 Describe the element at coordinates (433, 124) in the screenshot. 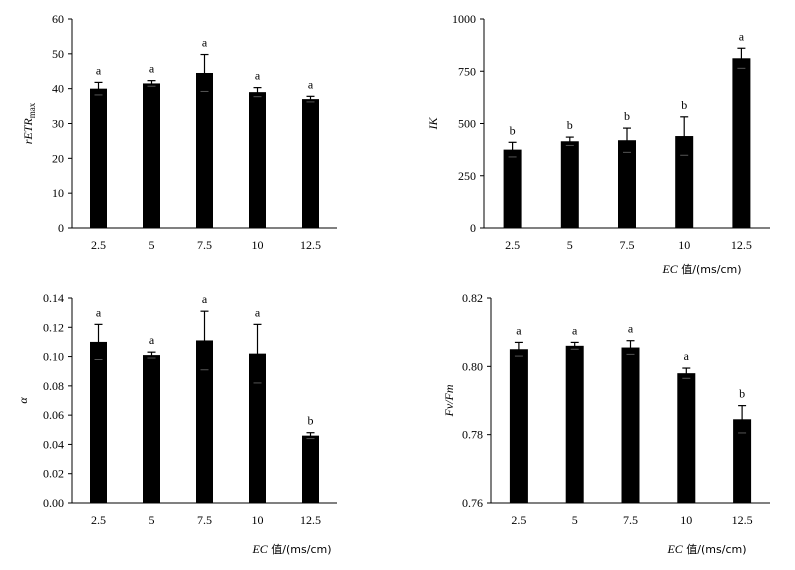

I see `y-axis-label: IK` at that location.